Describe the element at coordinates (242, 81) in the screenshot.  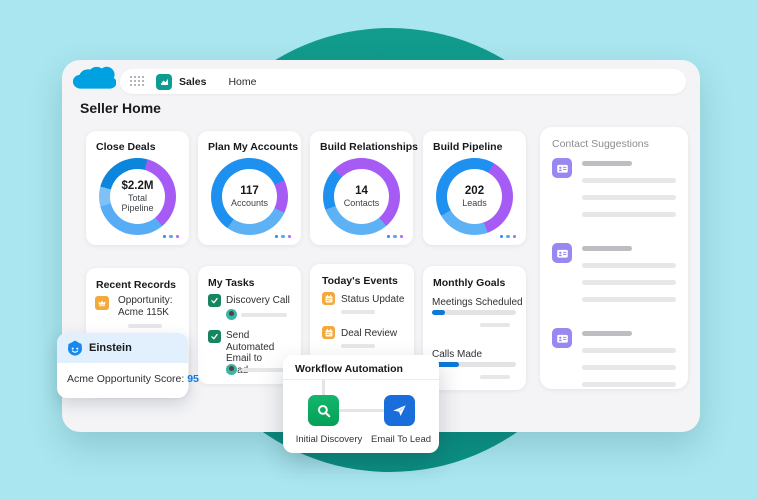
I see `tab-home: Home` at that location.